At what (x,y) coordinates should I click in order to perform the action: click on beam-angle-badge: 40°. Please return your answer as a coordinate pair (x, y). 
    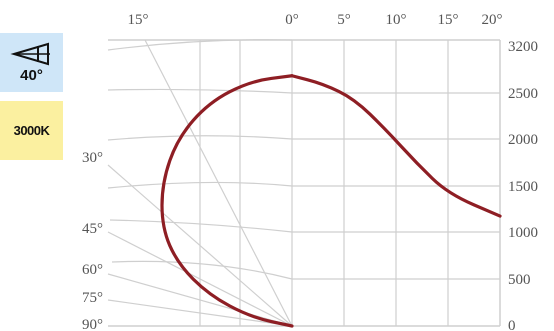
    Looking at the image, I should click on (31, 62).